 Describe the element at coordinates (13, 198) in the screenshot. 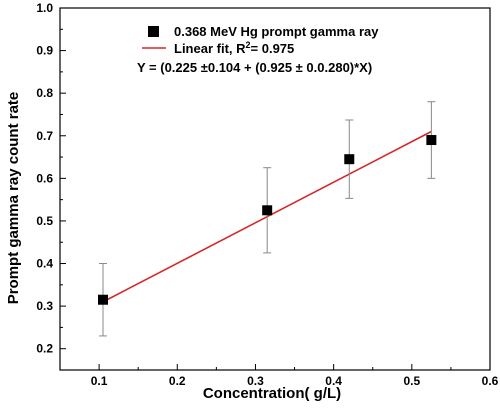

I see `y-axis-label: Prompt gamma ray count rate` at that location.